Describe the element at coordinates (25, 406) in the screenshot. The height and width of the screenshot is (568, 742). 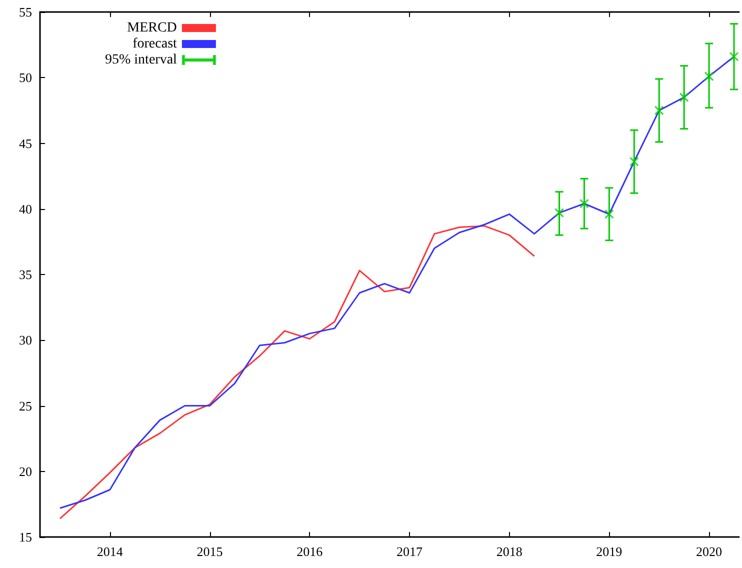
I see `y-tick-label: 25` at that location.